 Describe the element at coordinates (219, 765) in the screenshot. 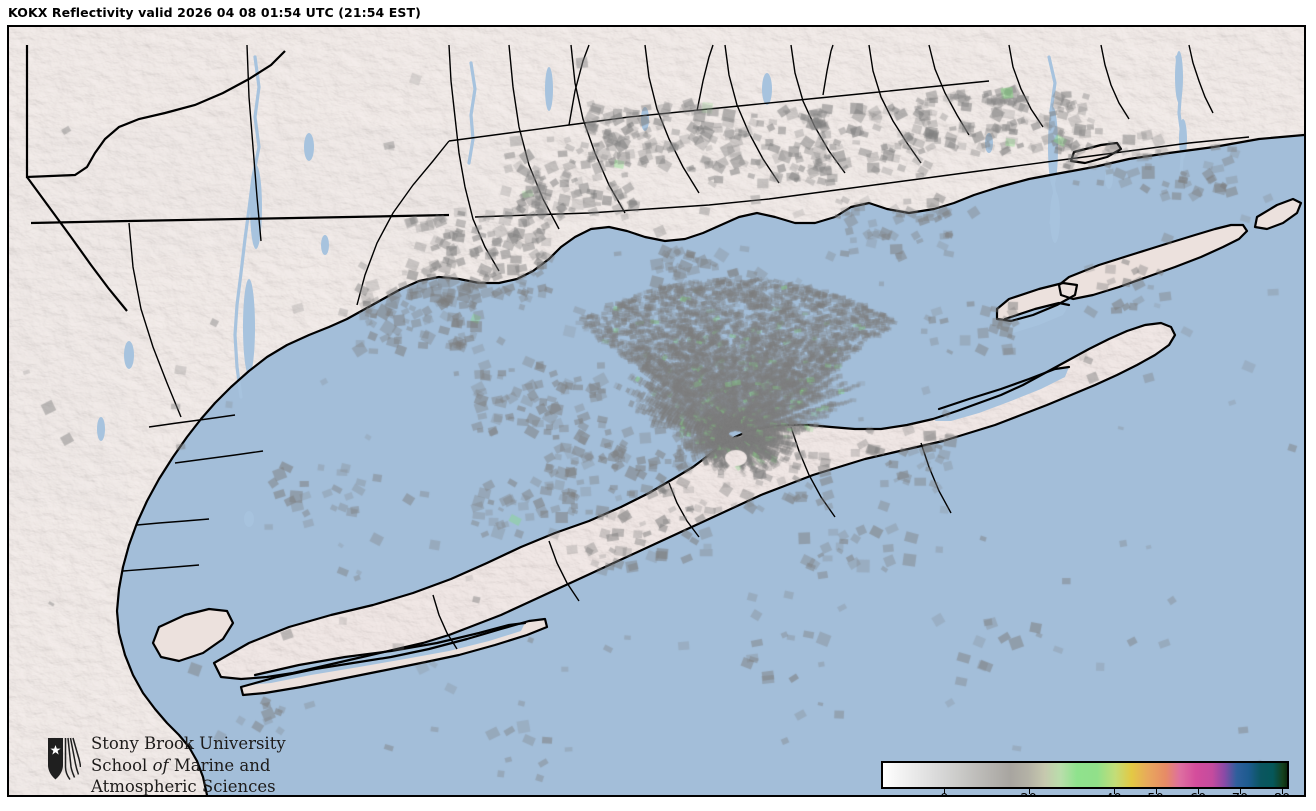

I see `sbu-line-2-post: Marine and` at that location.